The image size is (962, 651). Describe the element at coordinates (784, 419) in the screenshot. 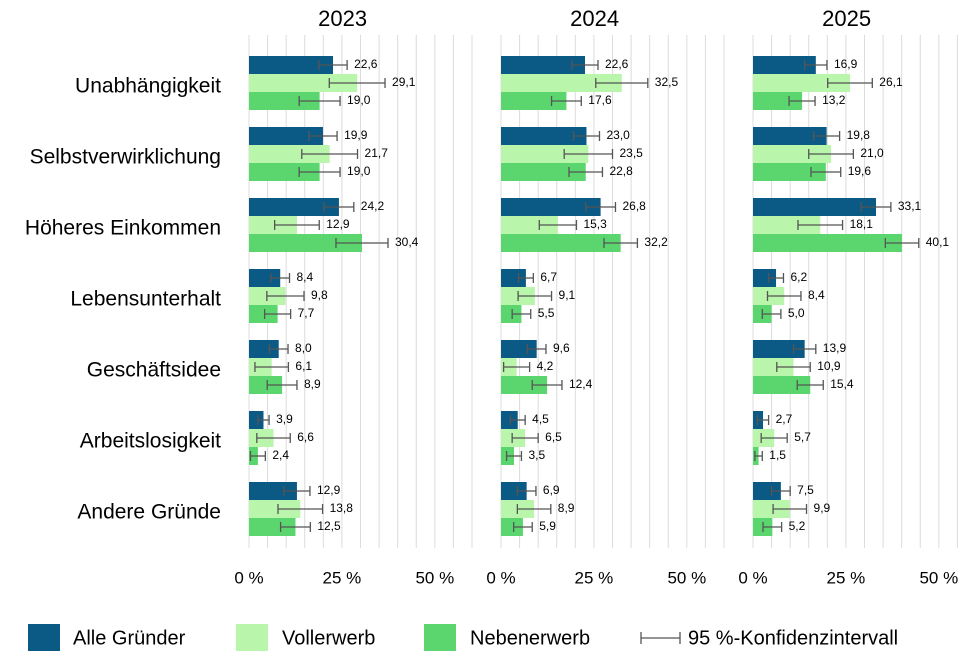

I see `value-label: 2,7` at that location.